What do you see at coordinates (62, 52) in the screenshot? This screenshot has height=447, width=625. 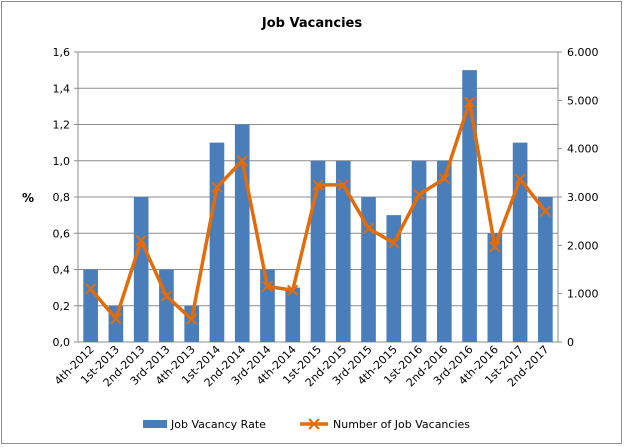 I see `y-left-tick-label: 1,6` at bounding box center [62, 52].